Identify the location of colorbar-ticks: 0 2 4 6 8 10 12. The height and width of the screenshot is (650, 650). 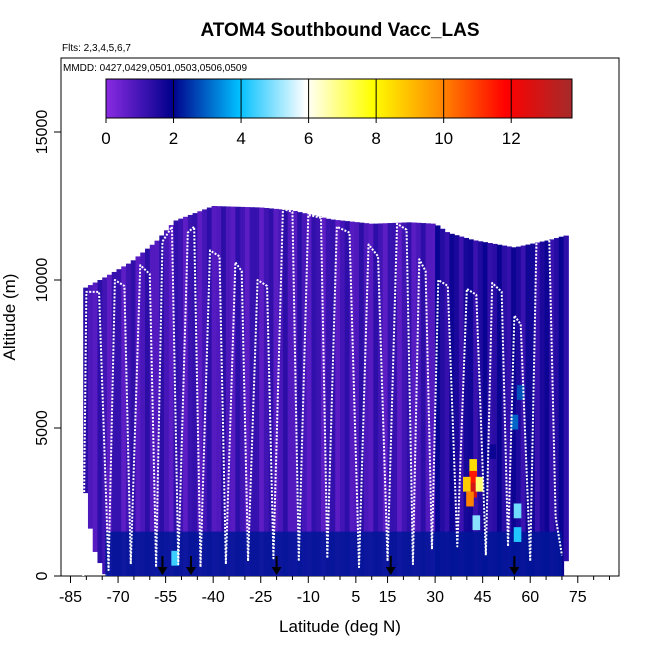
(311, 113).